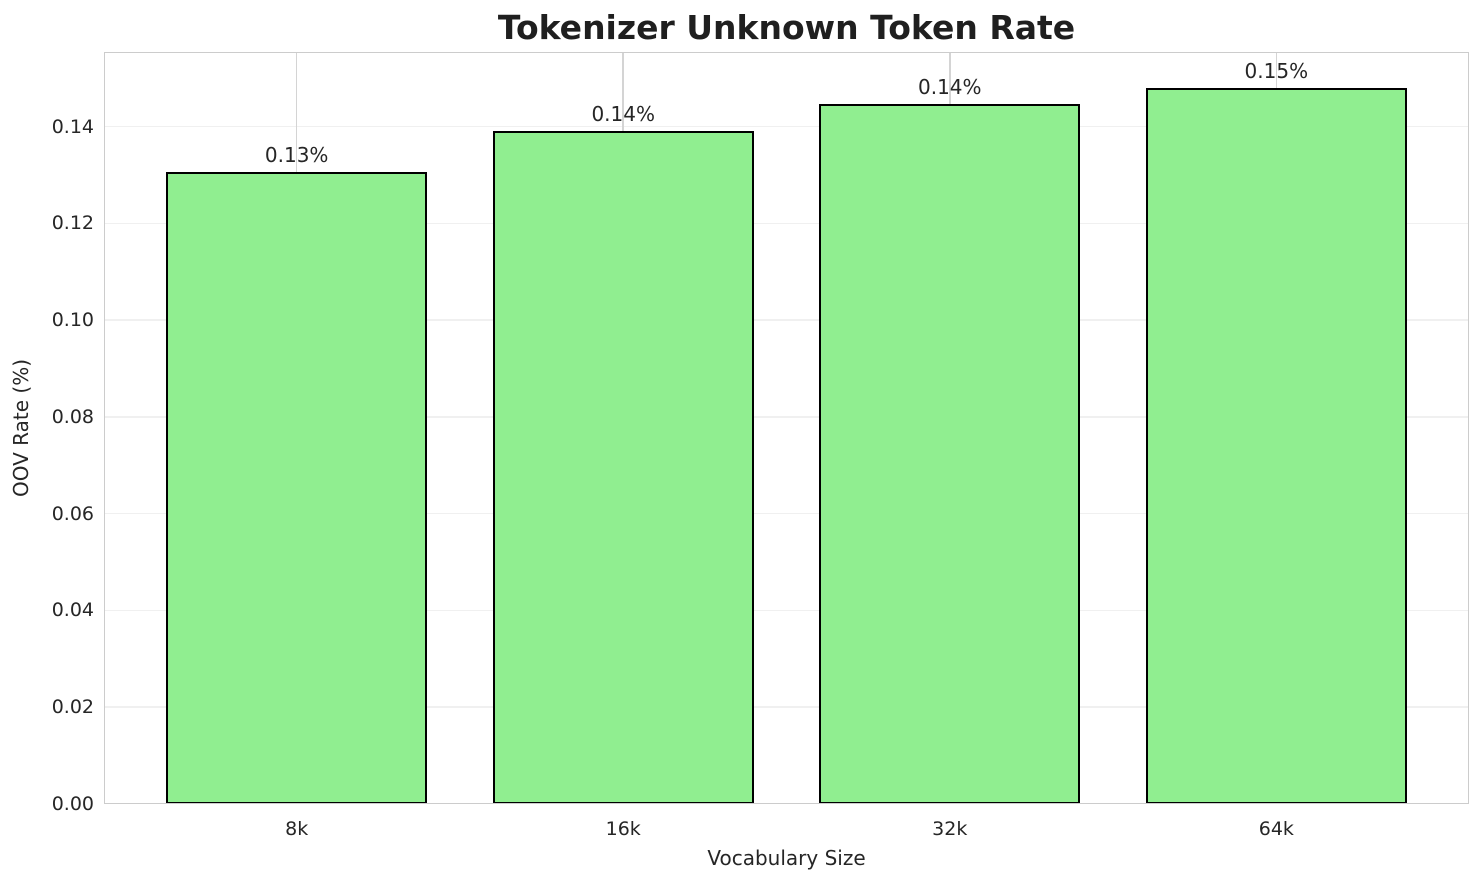 Image resolution: width=1484 pixels, height=885 pixels. Describe the element at coordinates (623, 829) in the screenshot. I see `x-tick-label: 16k` at that location.